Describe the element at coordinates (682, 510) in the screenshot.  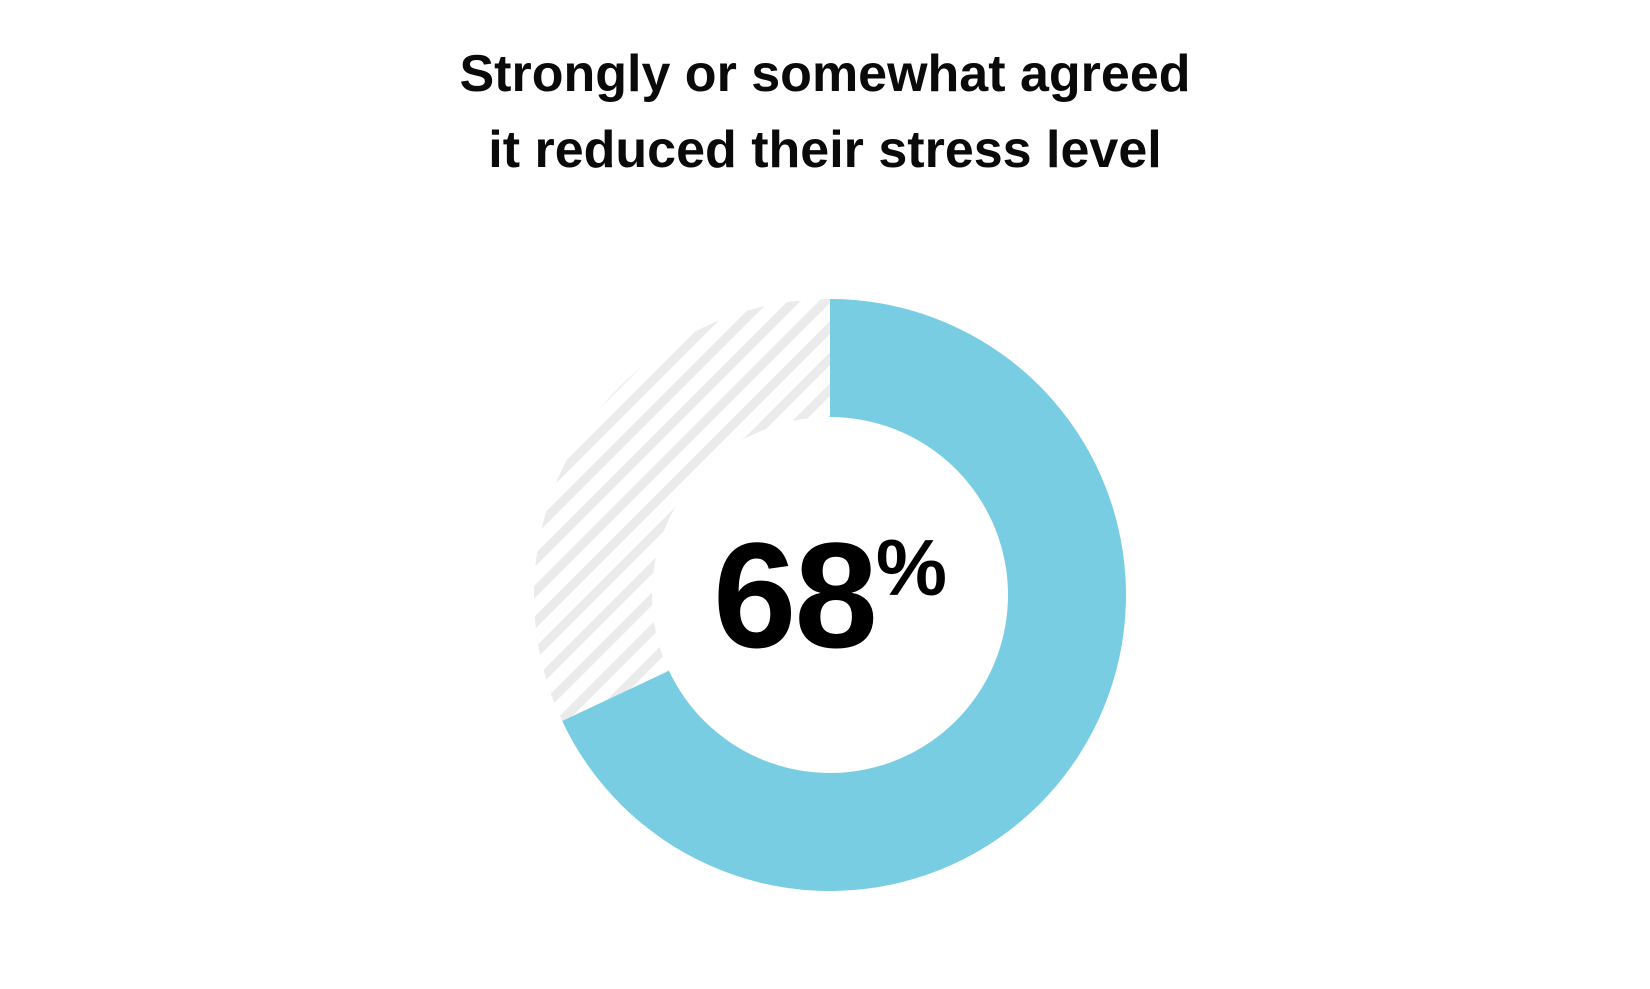
I see `donut-remaining-segment` at that location.